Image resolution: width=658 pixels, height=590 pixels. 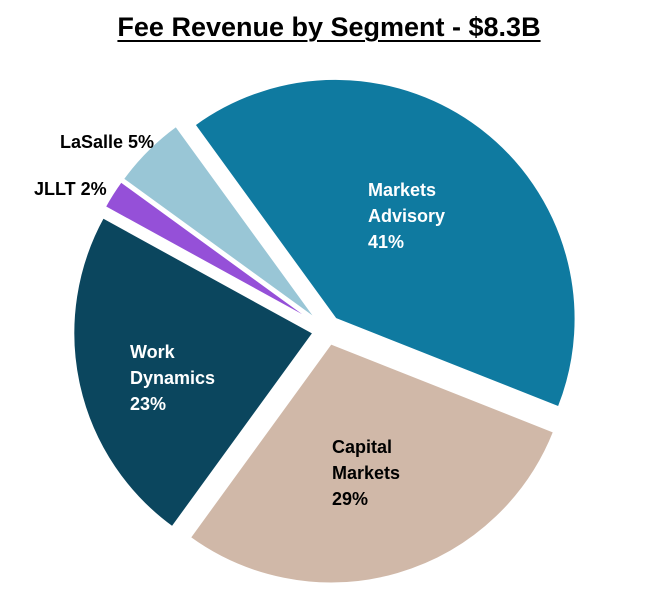 I want to click on slice-label-markets-advisory: Markets Advisory 41%, so click(x=406, y=216).